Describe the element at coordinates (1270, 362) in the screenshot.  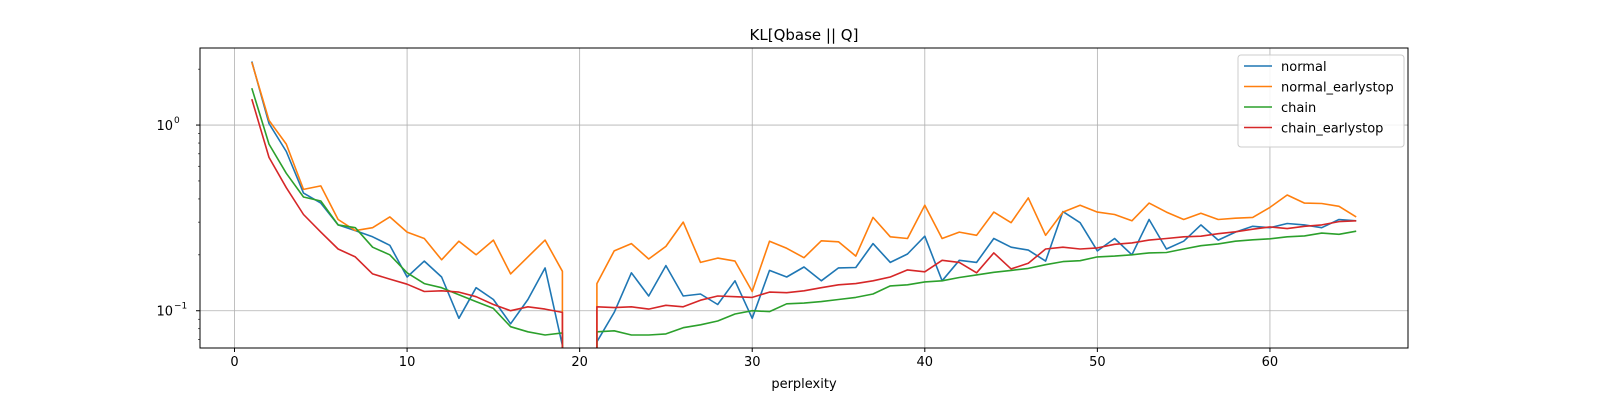
I see `x-tick-label: 60` at that location.